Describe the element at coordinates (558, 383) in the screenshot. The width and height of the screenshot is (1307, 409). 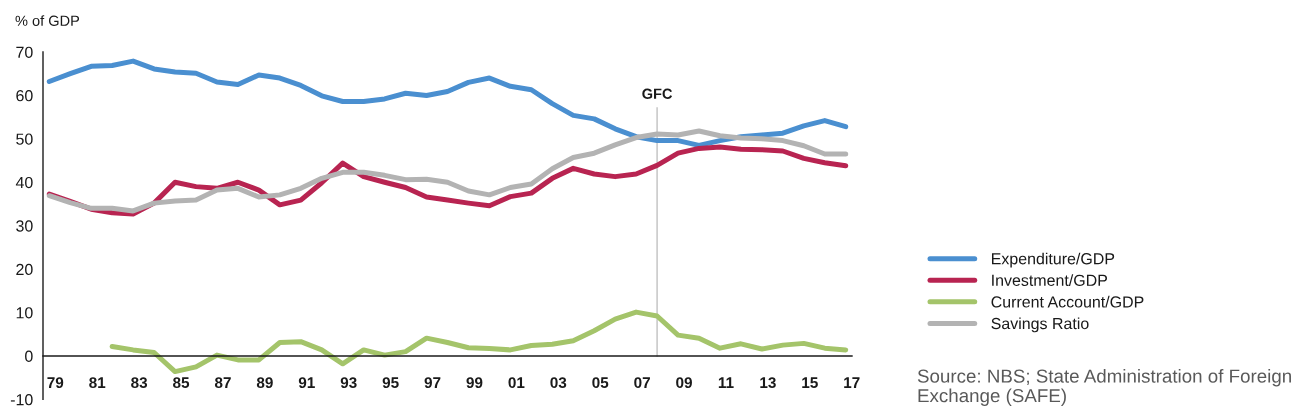
I see `x-tick-label: 03` at that location.